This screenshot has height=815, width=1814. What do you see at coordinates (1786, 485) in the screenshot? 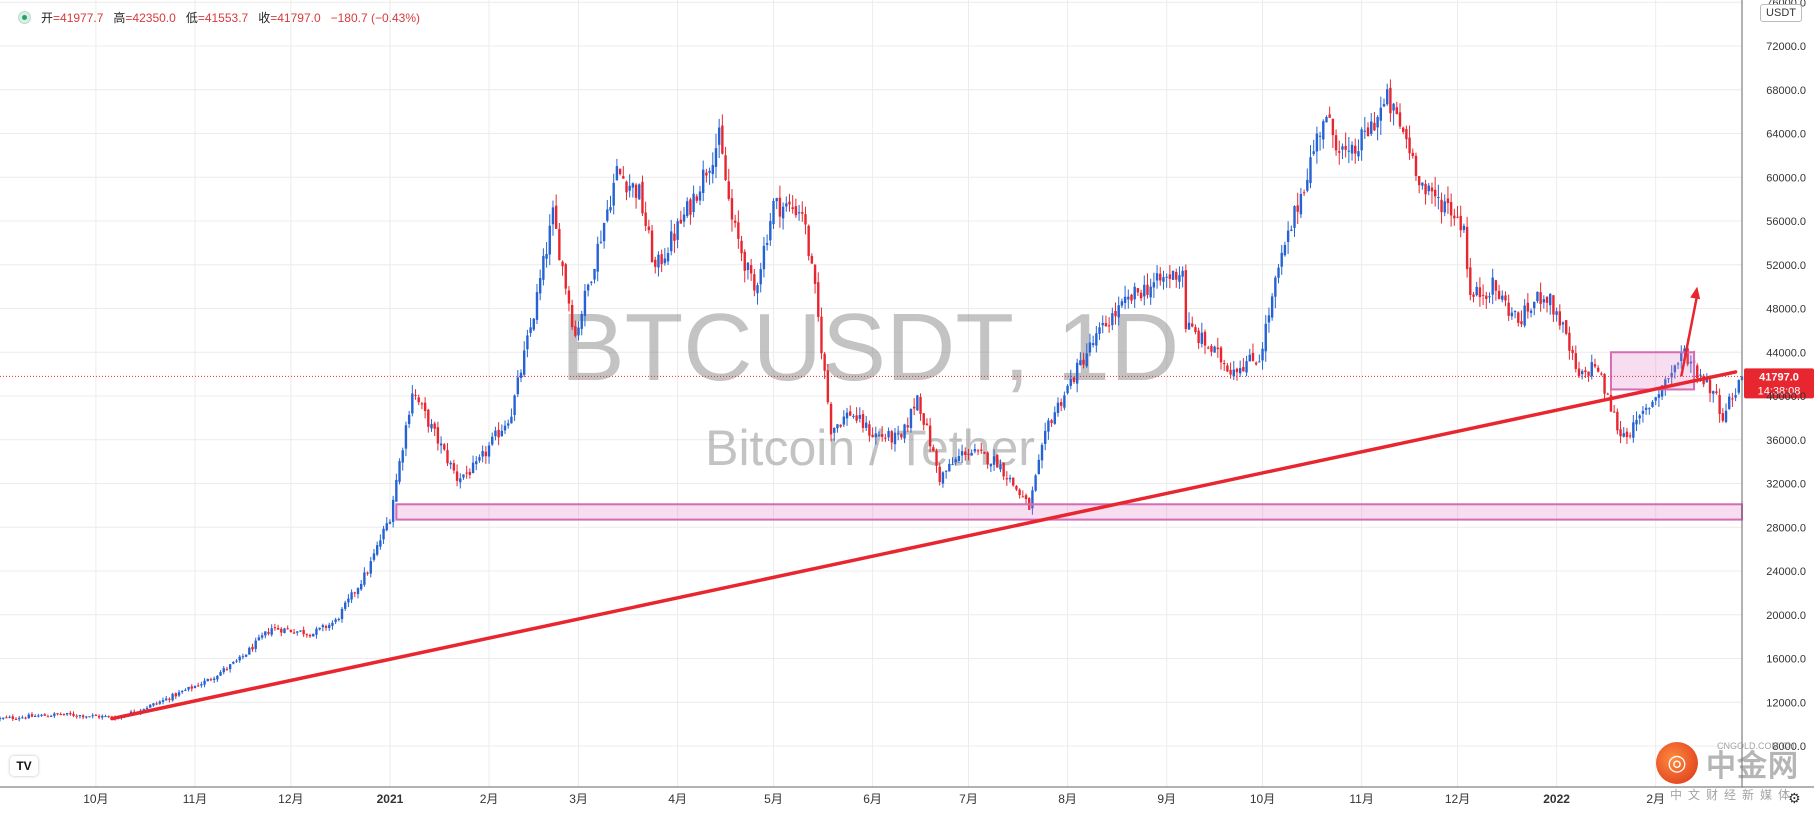
I see `y-tick-label: 32000.0` at bounding box center [1786, 485].